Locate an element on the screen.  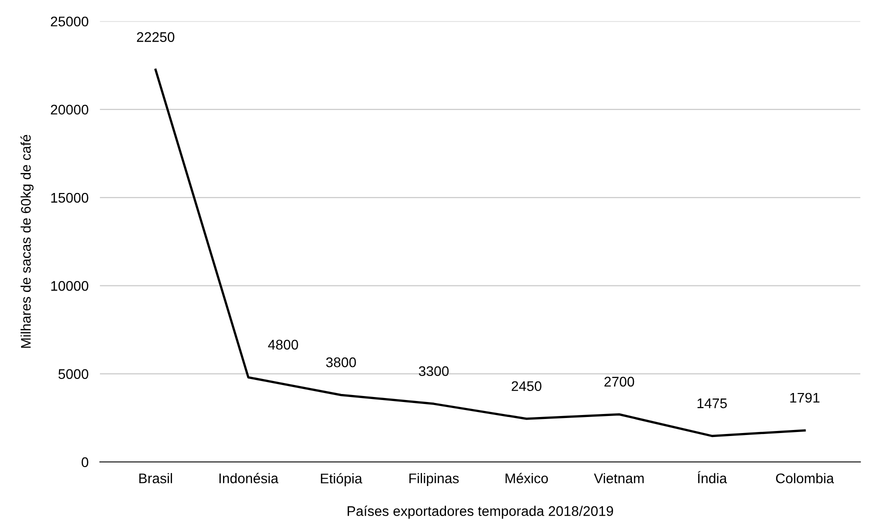
data-label: 1791 is located at coordinates (805, 397).